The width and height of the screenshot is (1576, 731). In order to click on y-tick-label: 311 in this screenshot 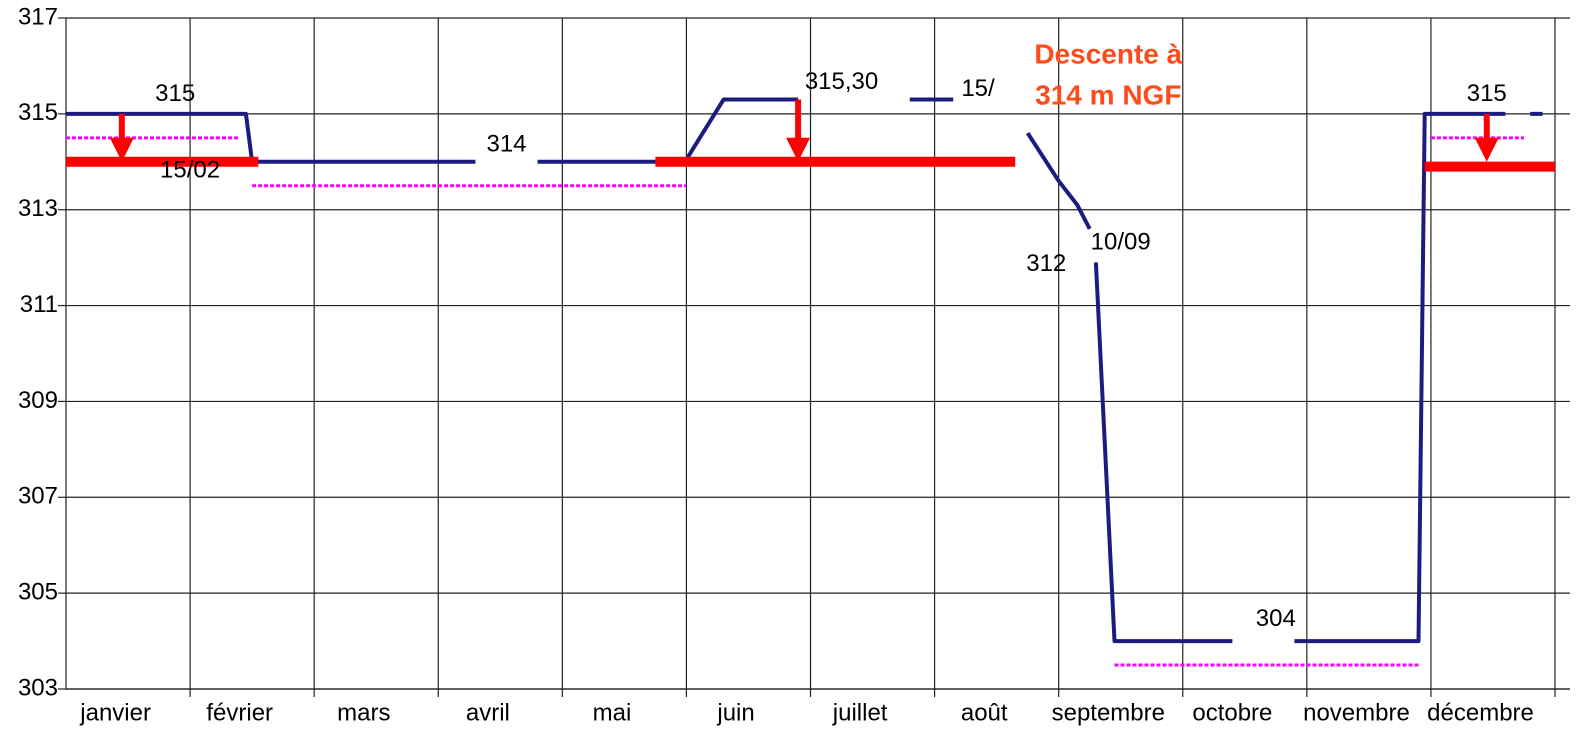, I will do `click(39, 304)`.